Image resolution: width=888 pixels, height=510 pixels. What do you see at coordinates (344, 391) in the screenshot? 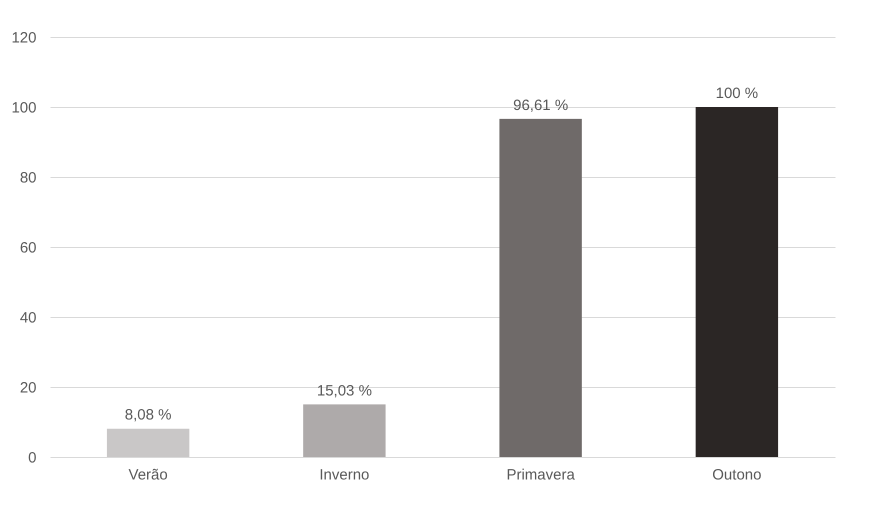
I see `data-label: 15,03 %` at bounding box center [344, 391].